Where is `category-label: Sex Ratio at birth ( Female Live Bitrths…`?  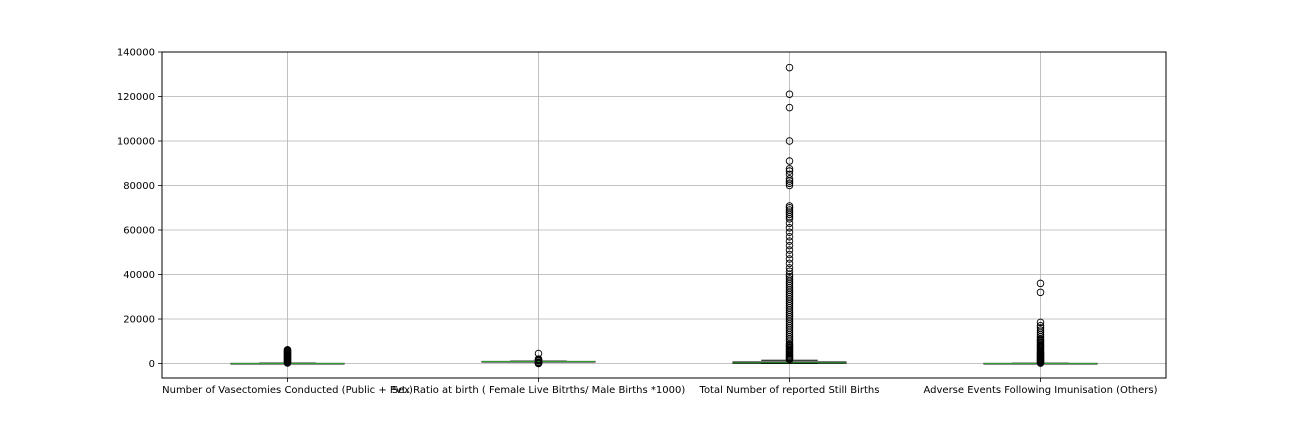
category-label: Sex Ratio at birth ( Female Live Bitrths… is located at coordinates (539, 390).